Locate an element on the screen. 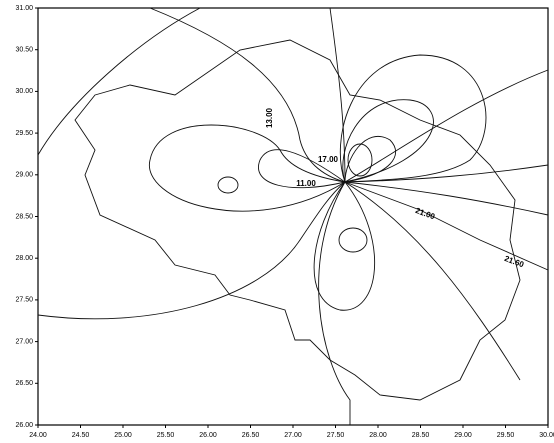 Image resolution: width=554 pixels, height=443 pixels. x-tick-label: 26.50 is located at coordinates (251, 435).